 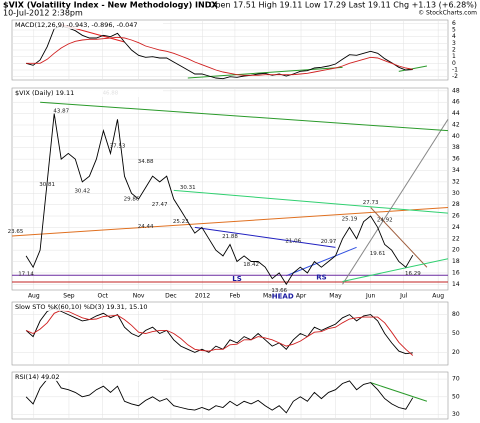 I want to click on panel-title: RSI(14) 49.02, so click(x=37, y=377).